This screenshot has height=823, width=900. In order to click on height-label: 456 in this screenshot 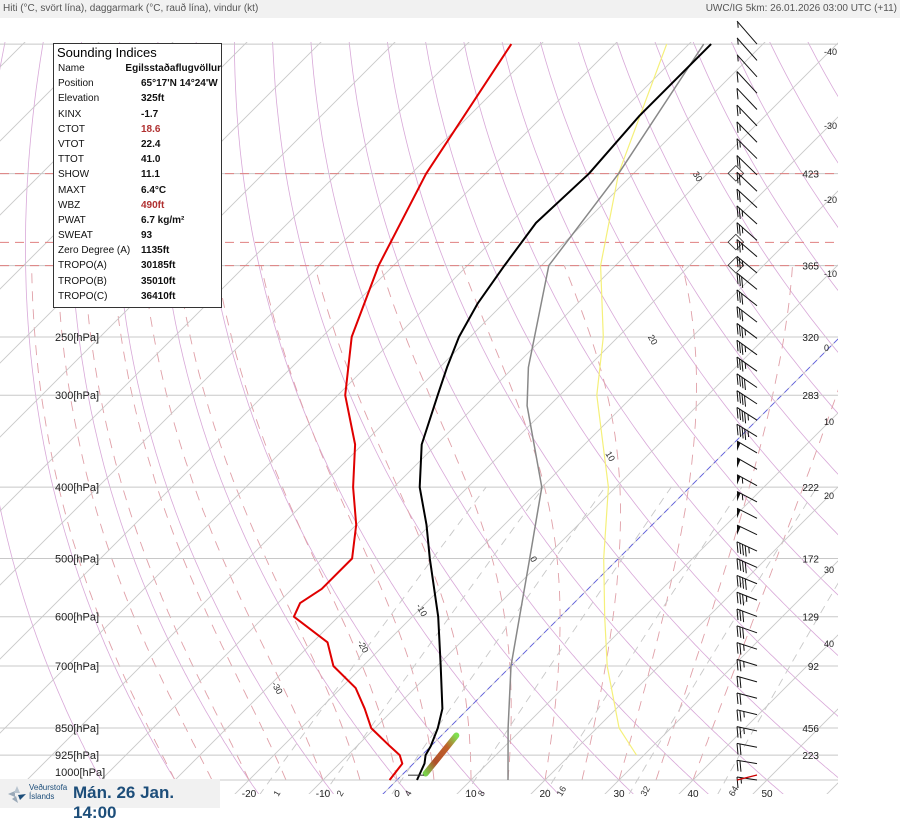, I will do `click(810, 729)`.